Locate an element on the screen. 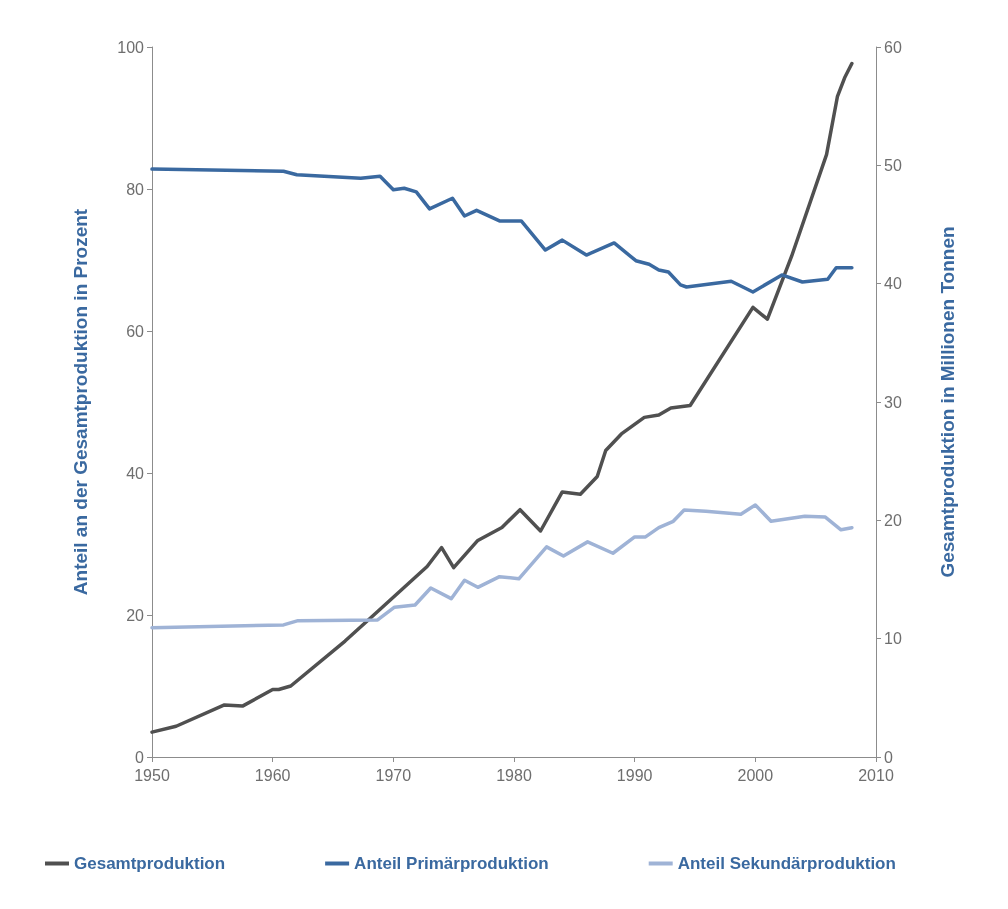 The image size is (1008, 909). y-tick-label: 0 is located at coordinates (140, 757).